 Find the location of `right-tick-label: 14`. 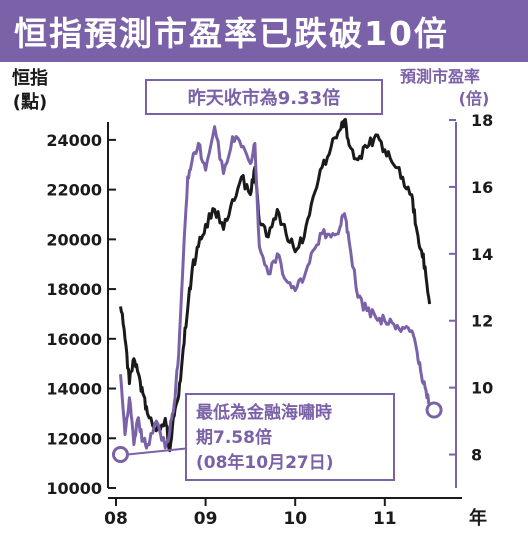

right-tick-label: 14 is located at coordinates (482, 254).